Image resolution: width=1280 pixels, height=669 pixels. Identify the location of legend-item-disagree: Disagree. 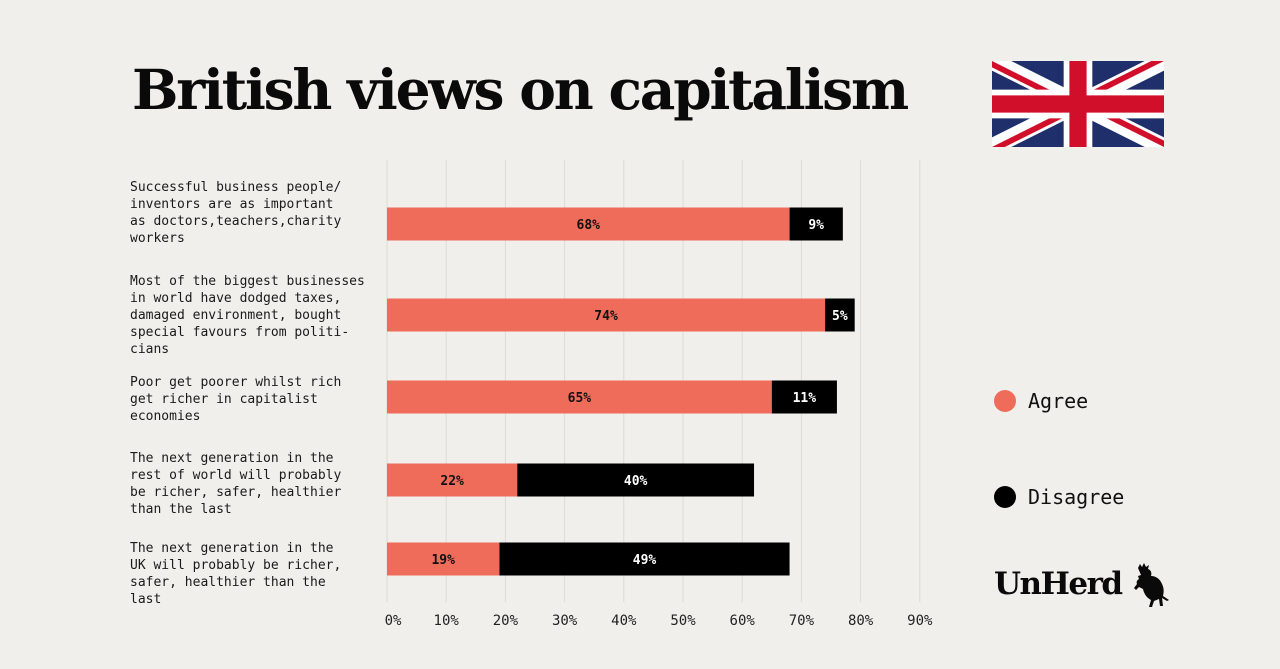
(1059, 497).